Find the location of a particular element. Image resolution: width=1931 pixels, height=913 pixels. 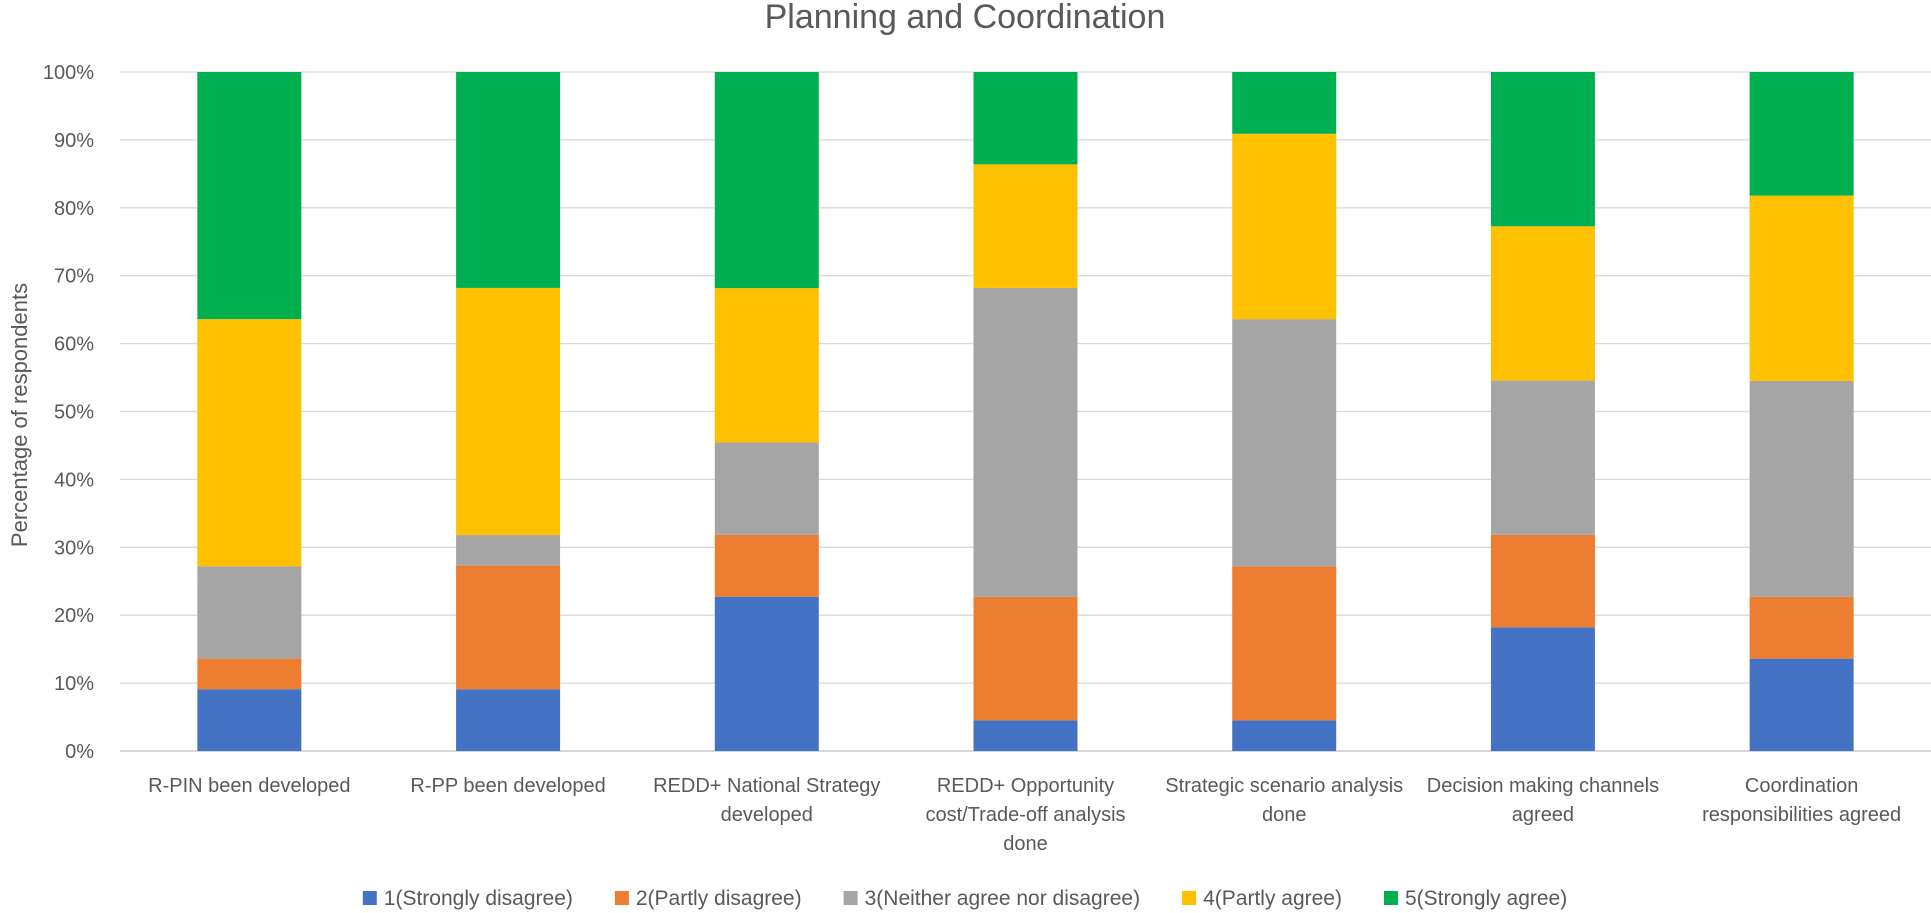

y-tick-label: 30% is located at coordinates (74, 548).